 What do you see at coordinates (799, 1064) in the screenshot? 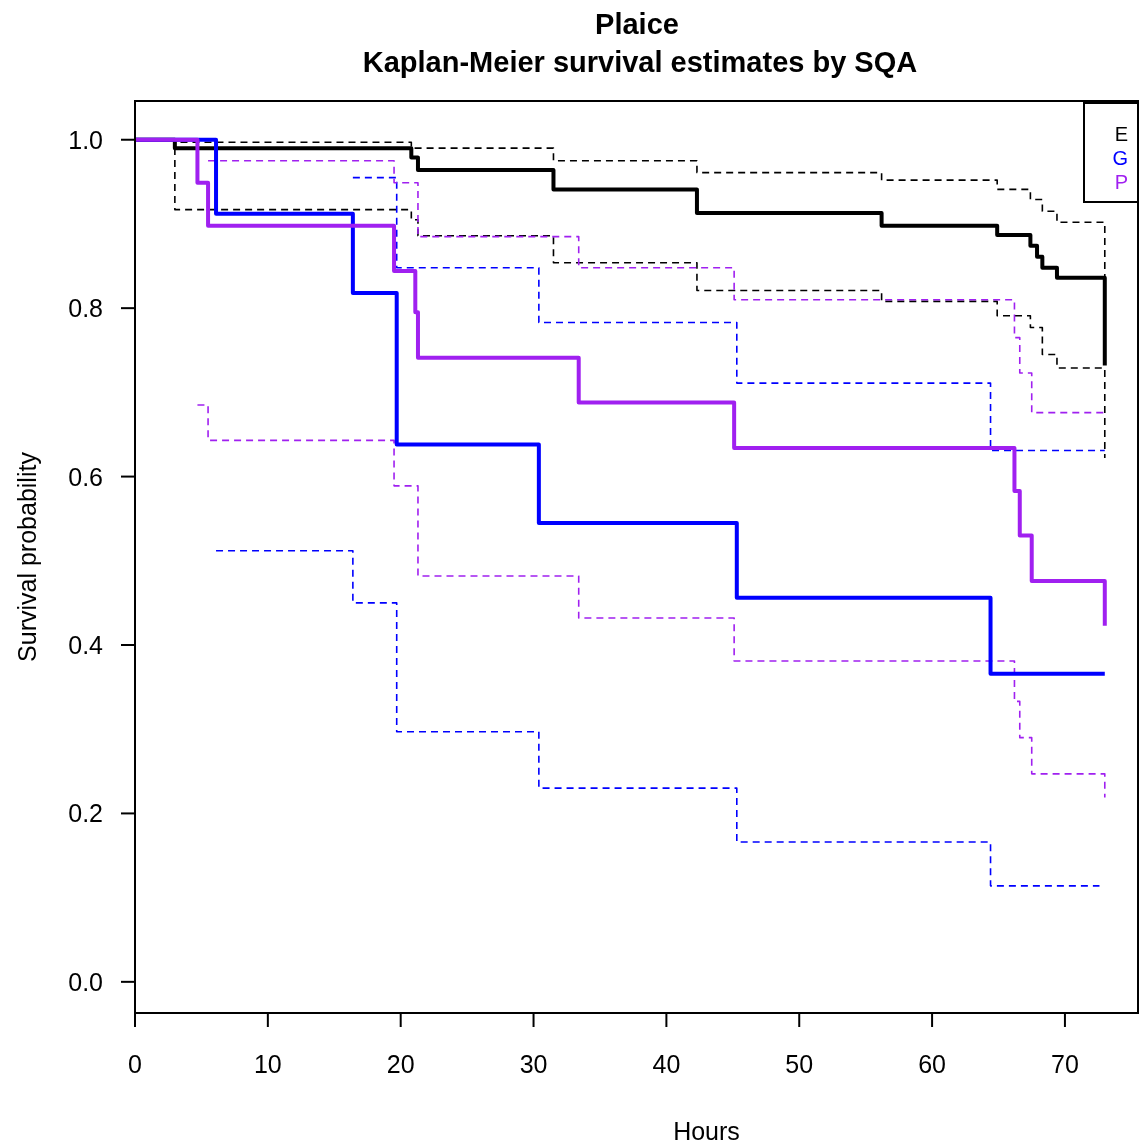
I see `x-tick-label: 50` at bounding box center [799, 1064].